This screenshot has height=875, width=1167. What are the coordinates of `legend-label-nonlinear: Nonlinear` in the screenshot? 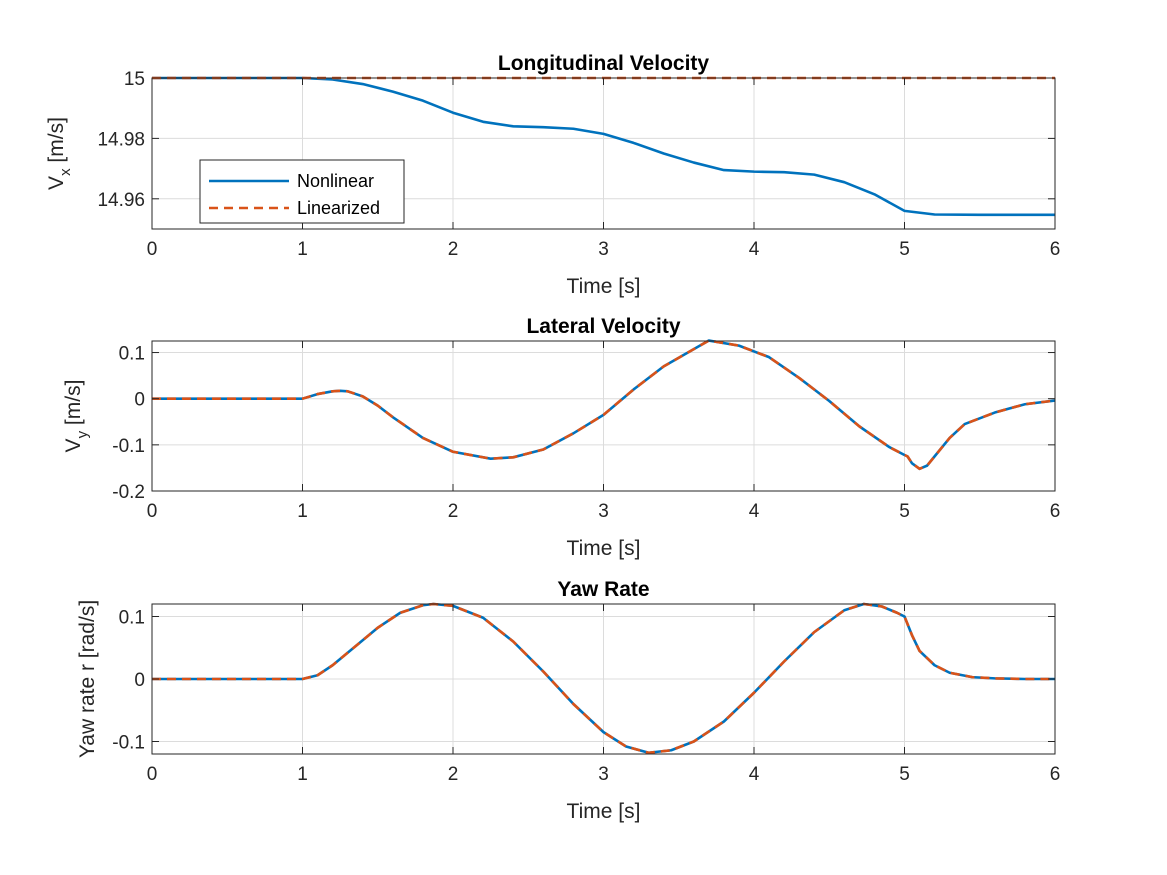 It's located at (335, 181).